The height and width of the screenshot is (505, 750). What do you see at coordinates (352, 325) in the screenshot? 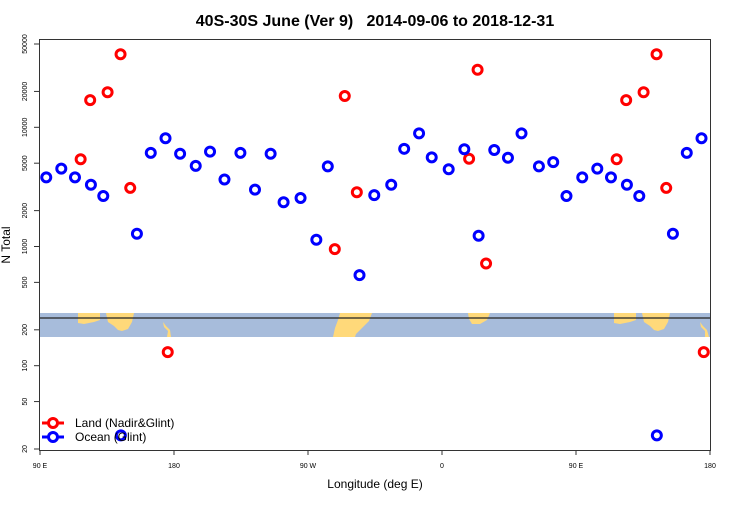
I see `south-america-shape` at bounding box center [352, 325].